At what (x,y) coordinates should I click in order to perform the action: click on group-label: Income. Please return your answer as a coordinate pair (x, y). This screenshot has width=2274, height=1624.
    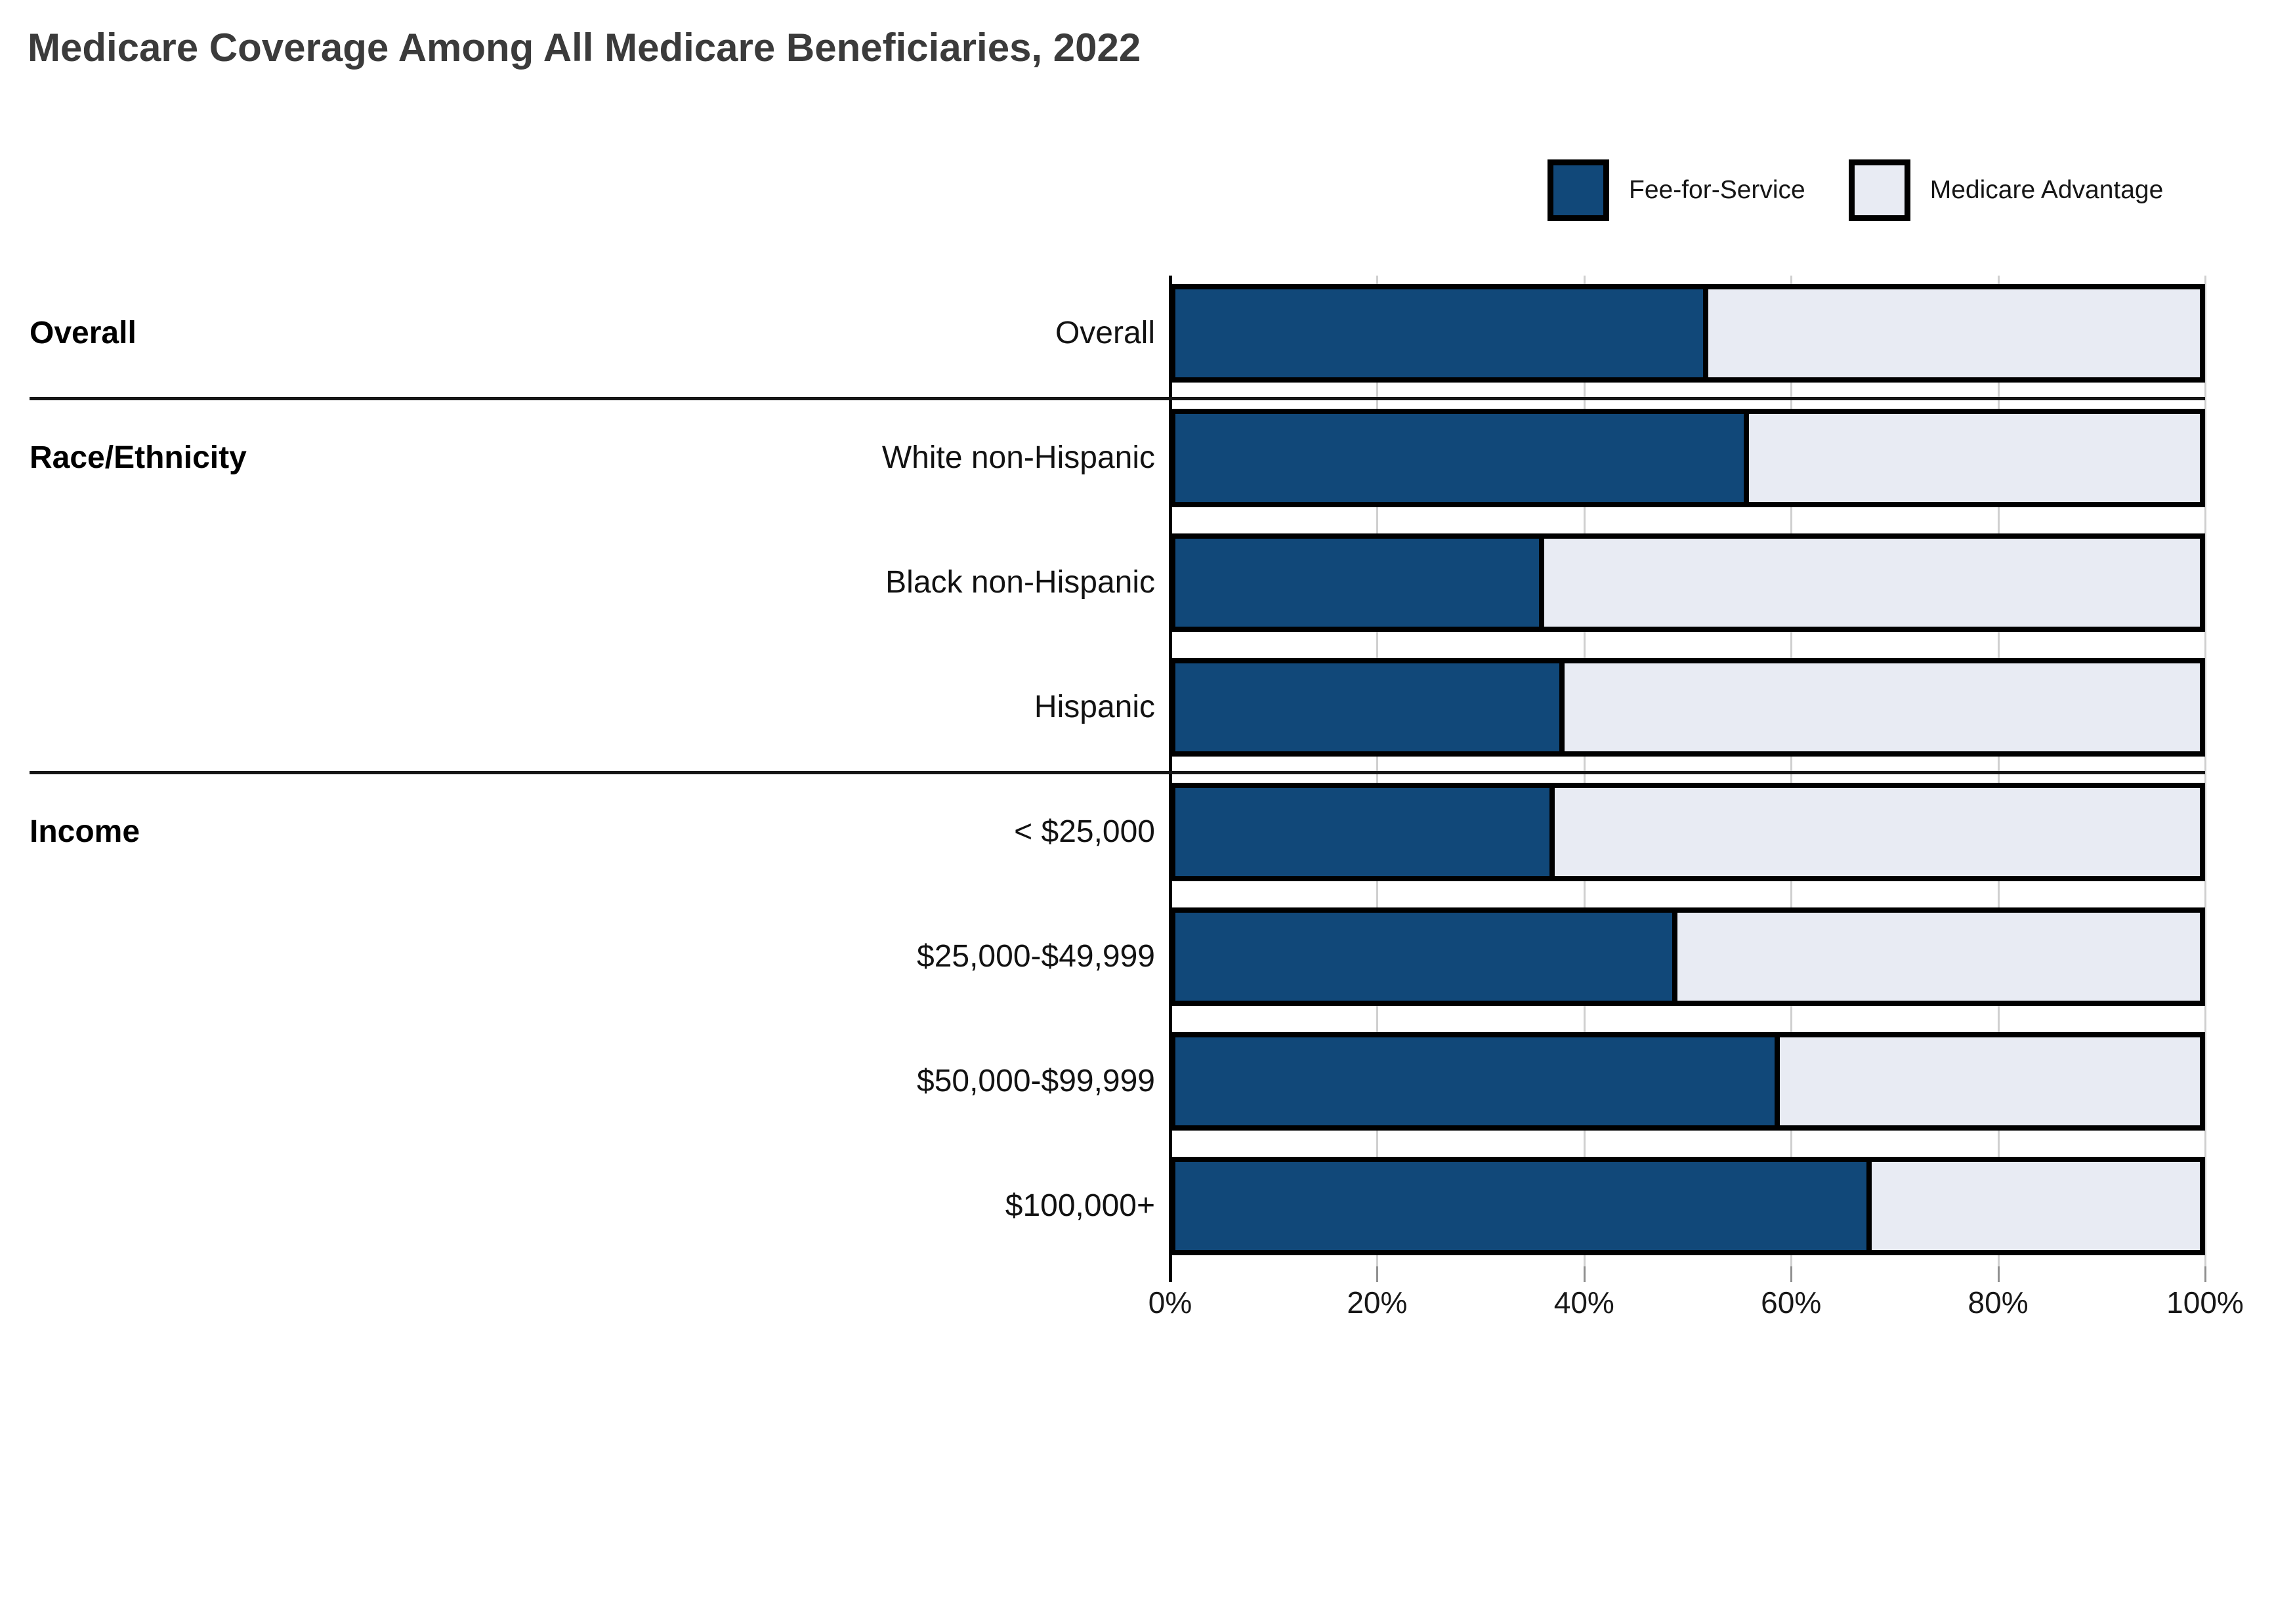
    Looking at the image, I should click on (85, 831).